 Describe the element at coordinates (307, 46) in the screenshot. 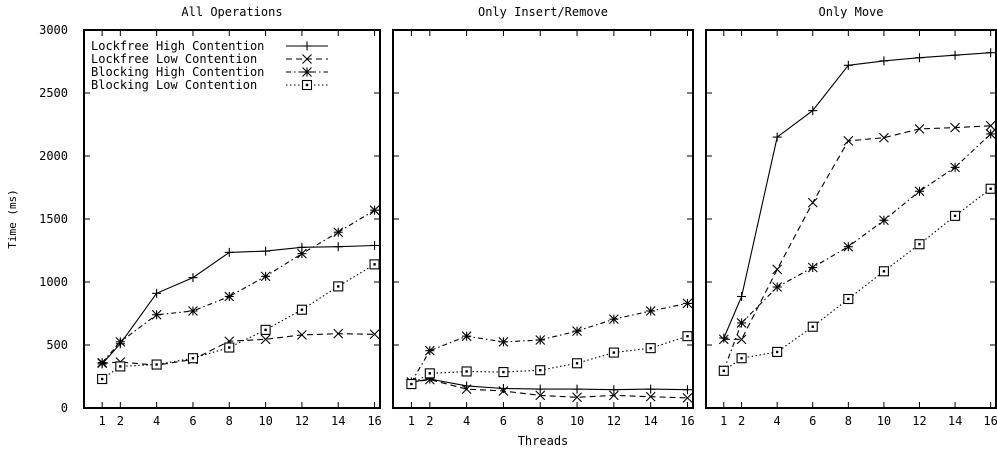

I see `legend-marker-plus` at that location.